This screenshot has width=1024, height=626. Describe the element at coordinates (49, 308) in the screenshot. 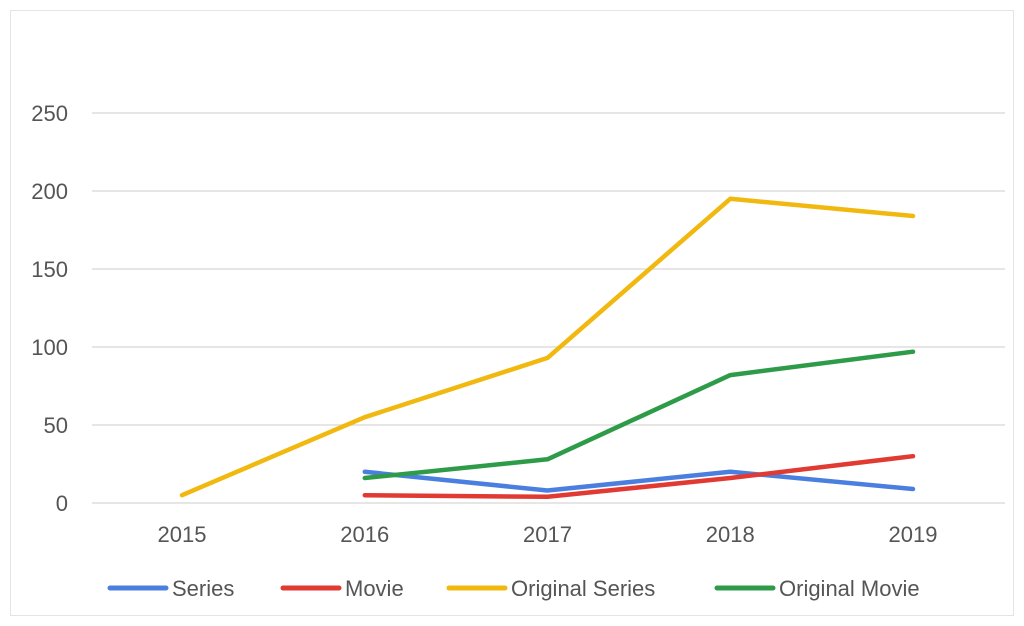

I see `y-axis-ticks: 0 50 100 150 200 250` at that location.